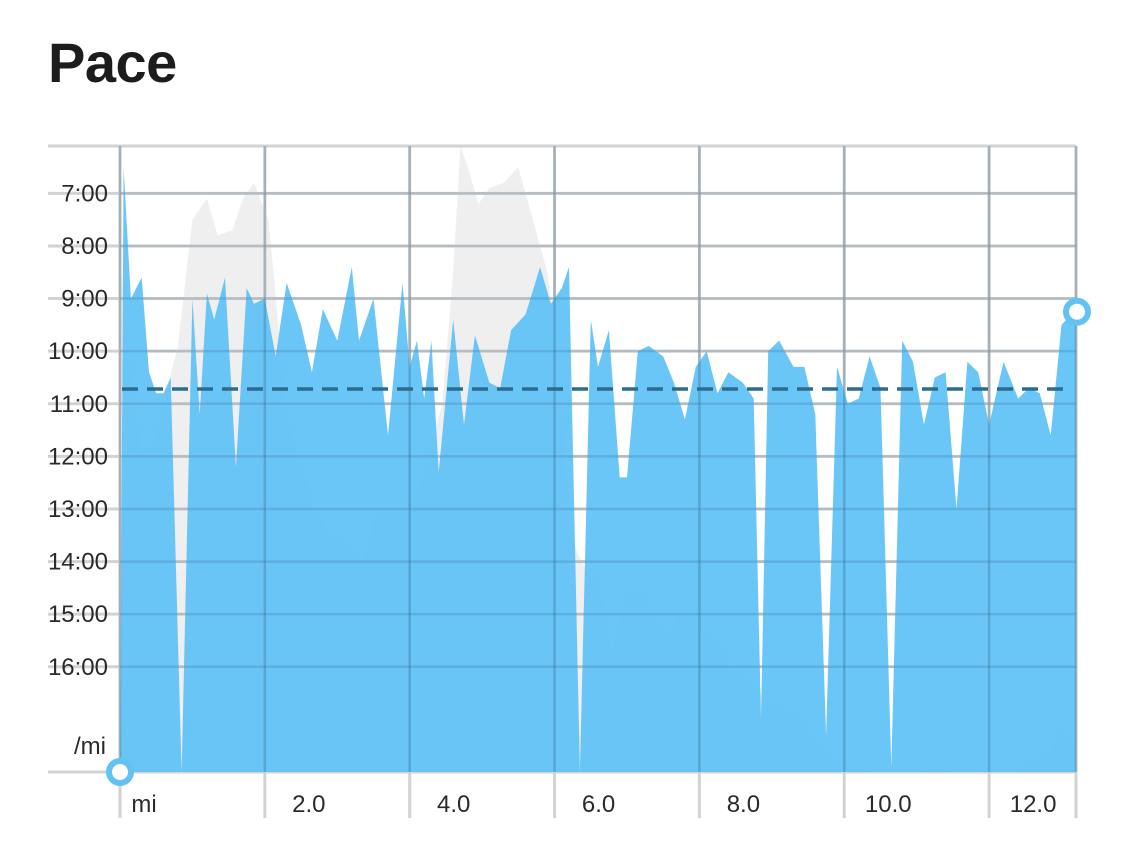 This screenshot has height=858, width=1125. Describe the element at coordinates (78, 509) in the screenshot. I see `y-tick-label: 13:00` at that location.